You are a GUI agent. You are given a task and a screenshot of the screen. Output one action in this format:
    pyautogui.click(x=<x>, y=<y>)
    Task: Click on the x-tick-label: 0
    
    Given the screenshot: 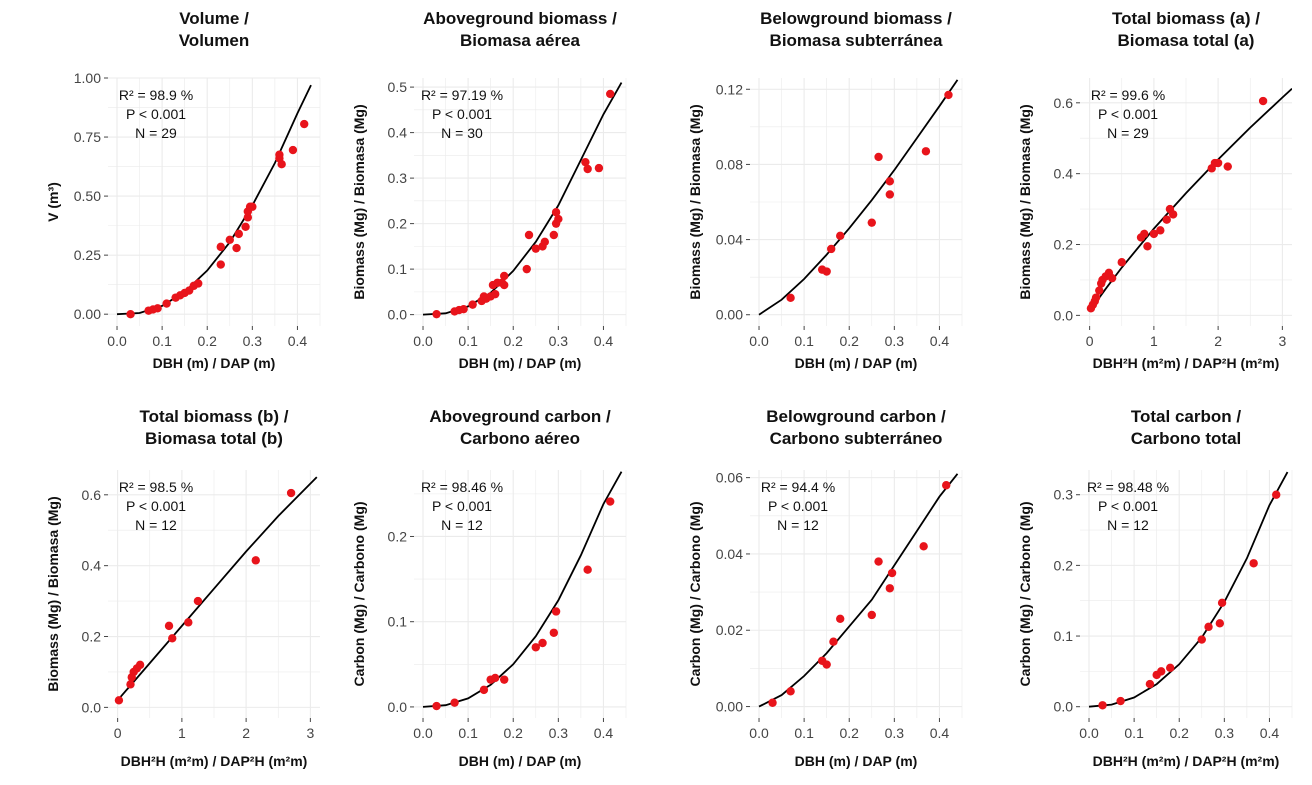 What is the action you would take?
    pyautogui.click(x=118, y=733)
    